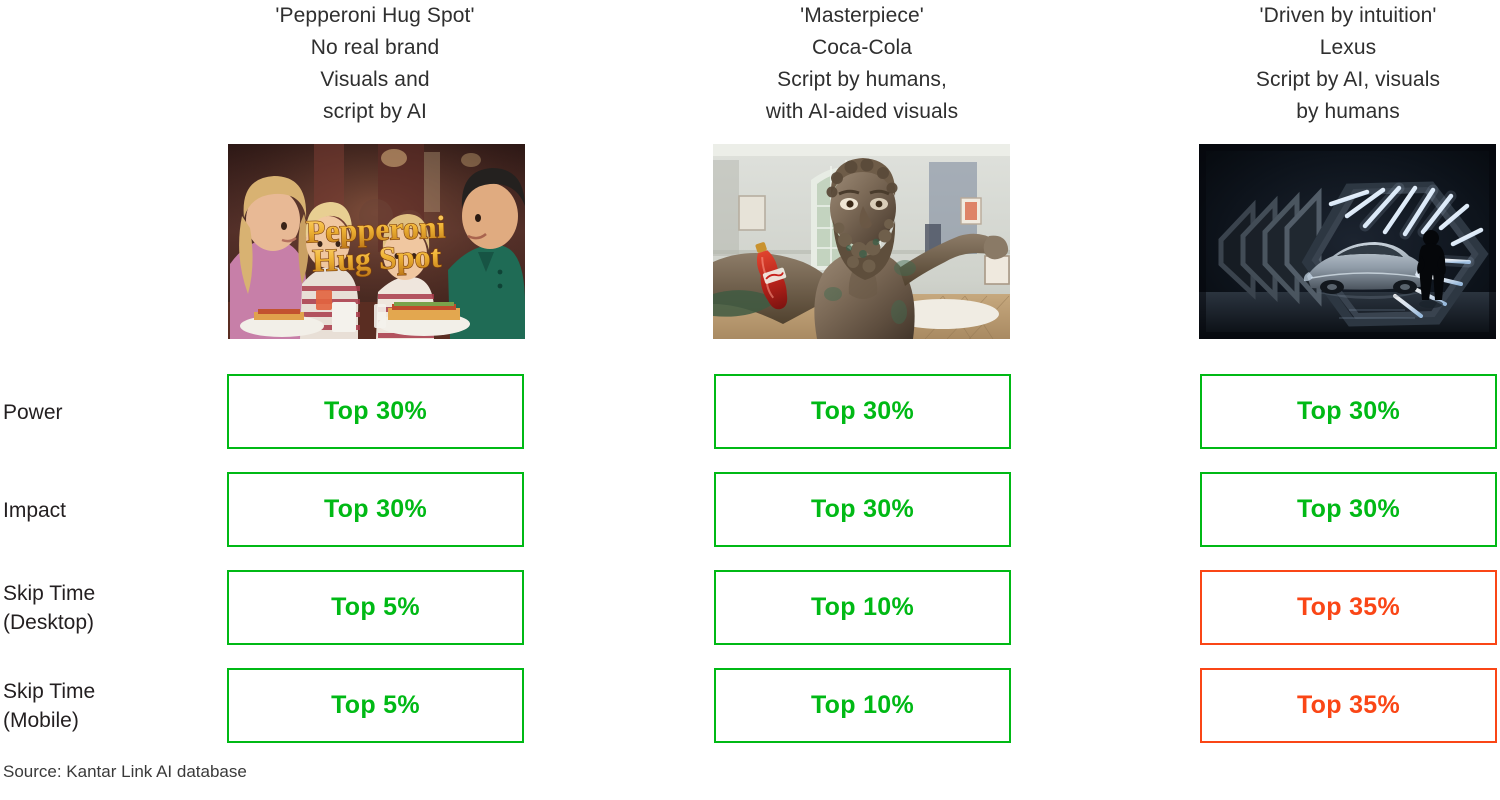  What do you see at coordinates (862, 47) in the screenshot?
I see `column-brand: Coca-Cola` at bounding box center [862, 47].